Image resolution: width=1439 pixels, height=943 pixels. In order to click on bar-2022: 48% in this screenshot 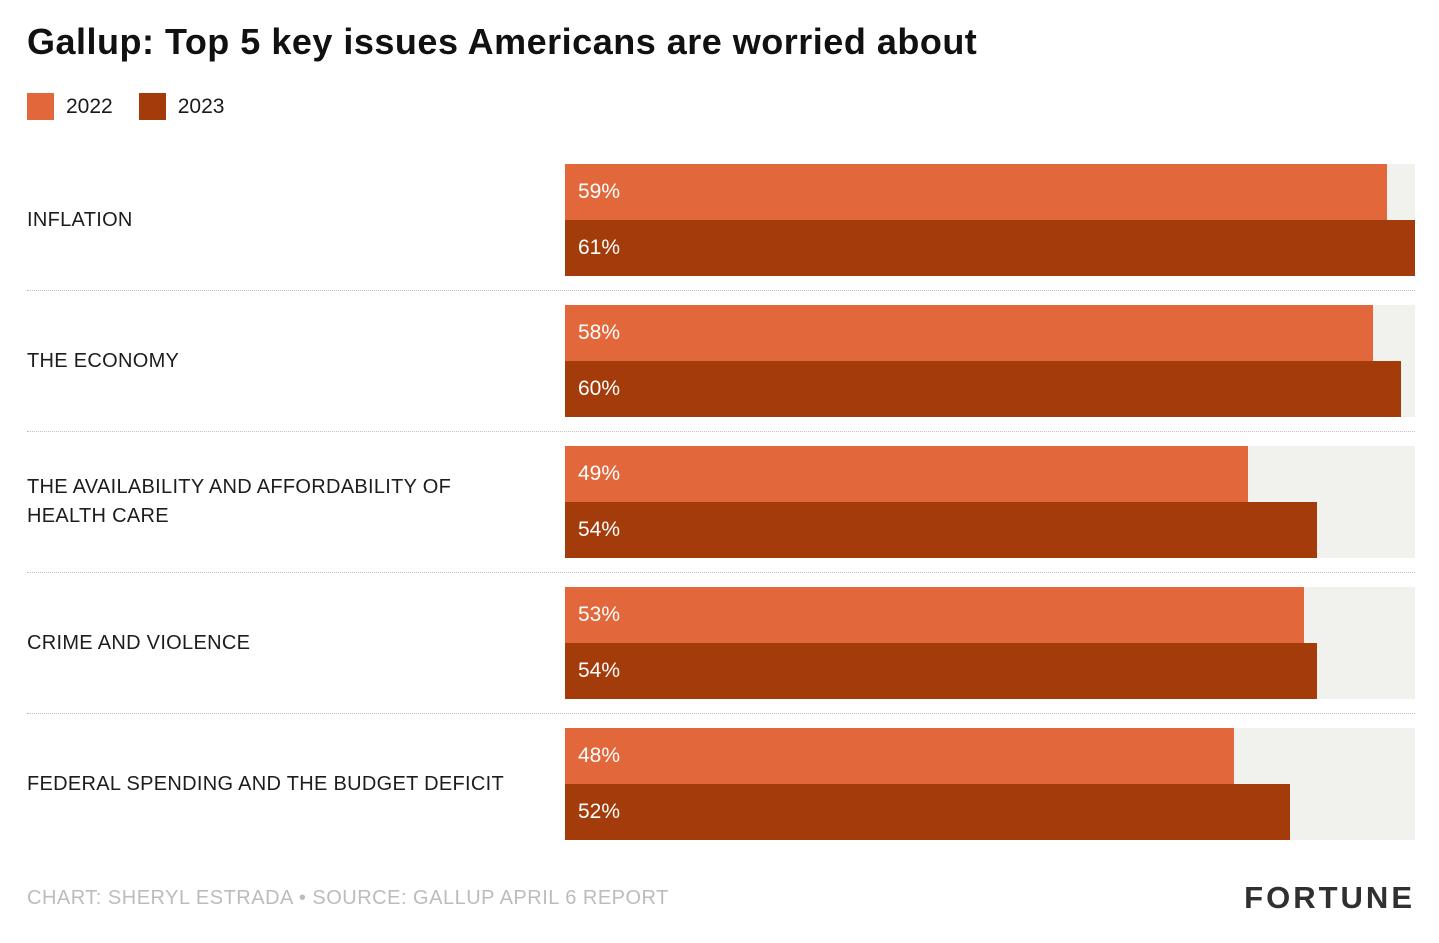, I will do `click(899, 756)`.